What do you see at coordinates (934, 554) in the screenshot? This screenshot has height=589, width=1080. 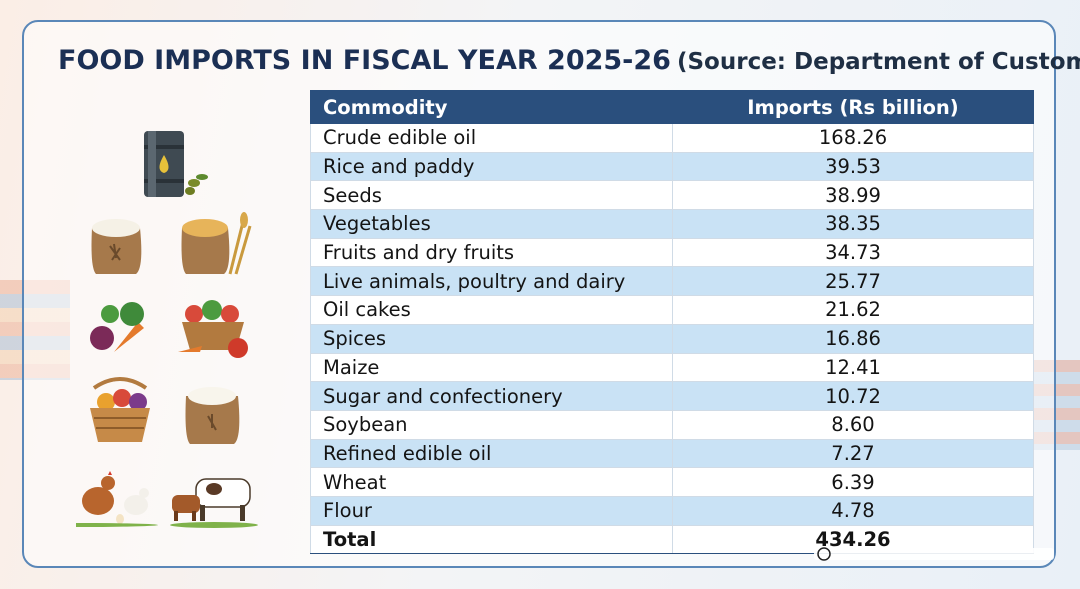 I see `watermark-logo` at bounding box center [934, 554].